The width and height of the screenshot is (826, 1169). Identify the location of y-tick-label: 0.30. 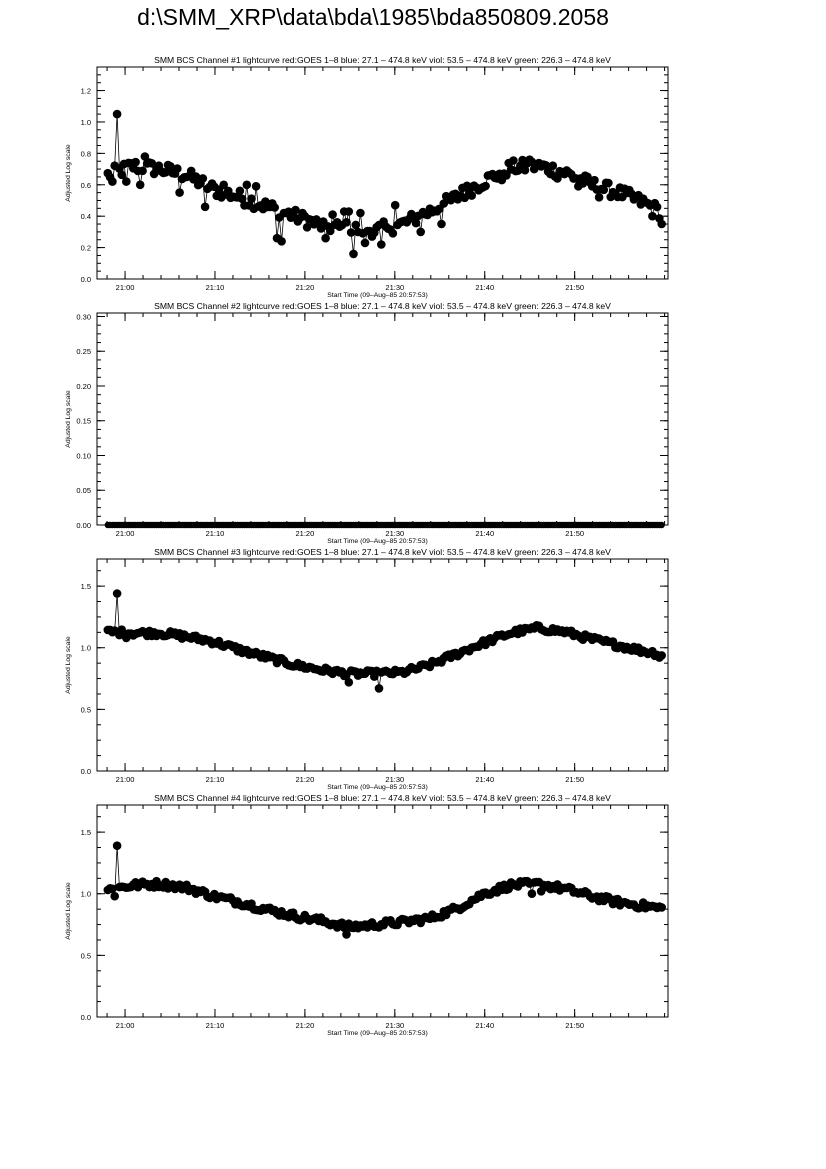
(83, 316).